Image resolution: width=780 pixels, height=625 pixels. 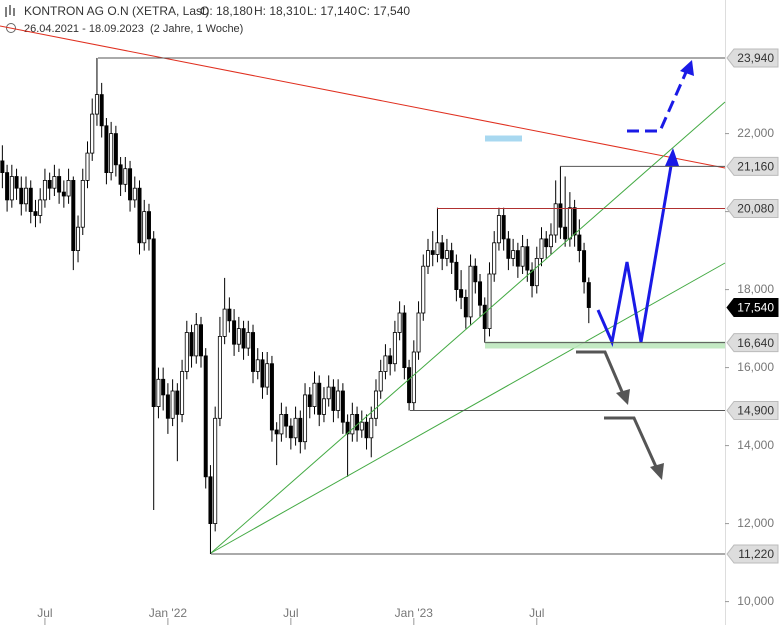 What do you see at coordinates (168, 613) in the screenshot?
I see `x-tick-label: Jan '22` at bounding box center [168, 613].